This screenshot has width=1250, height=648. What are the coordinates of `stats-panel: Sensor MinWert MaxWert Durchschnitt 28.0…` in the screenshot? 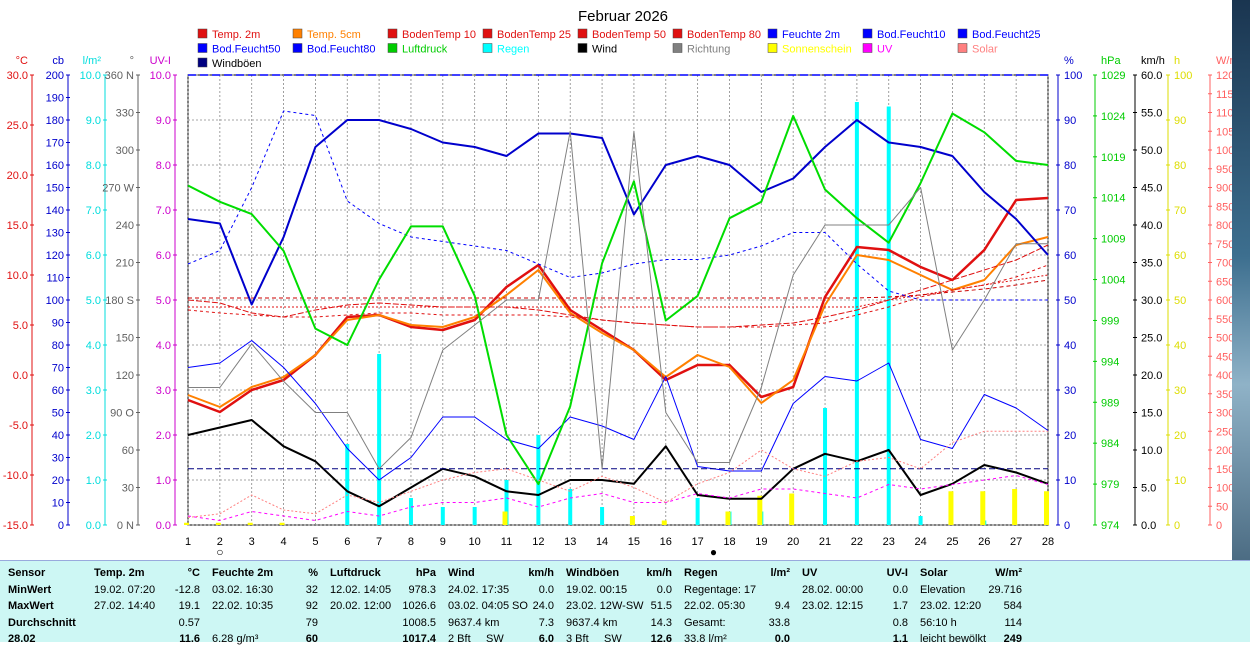 It's located at (625, 602).